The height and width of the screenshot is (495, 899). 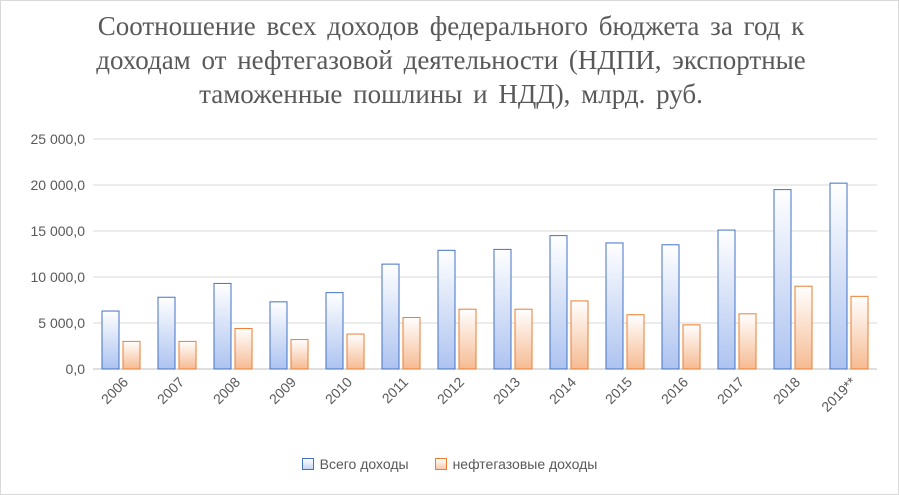 What do you see at coordinates (450, 390) in the screenshot?
I see `x-tick-label: 2012` at bounding box center [450, 390].